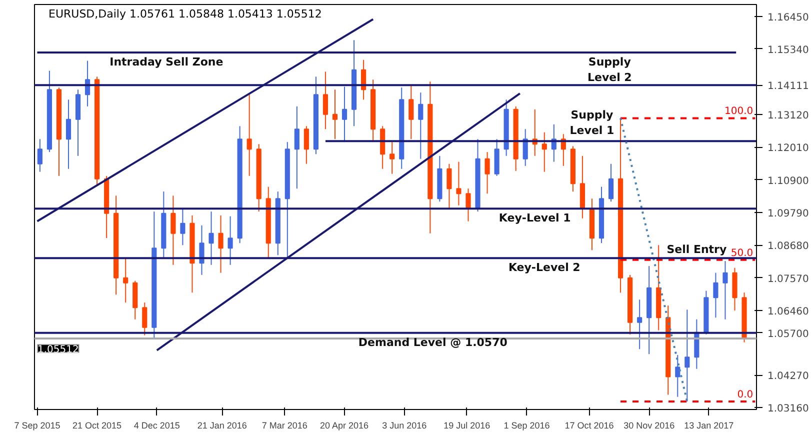  Describe the element at coordinates (788, 86) in the screenshot. I see `ref-line-label: 1.14111` at that location.